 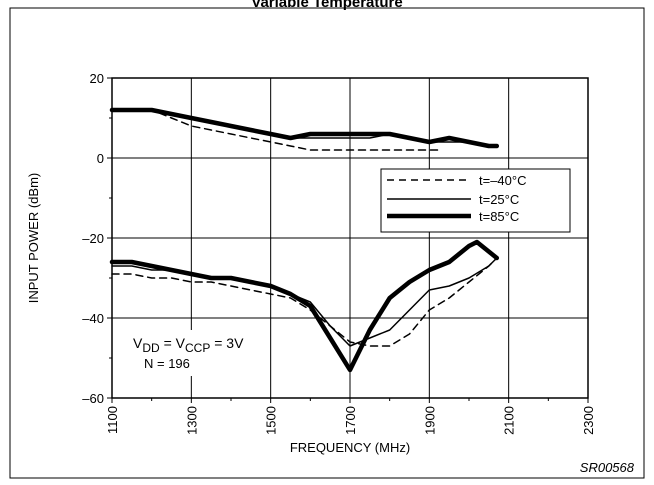 I want to click on annotation-n-line: N = 196, so click(x=167, y=363).